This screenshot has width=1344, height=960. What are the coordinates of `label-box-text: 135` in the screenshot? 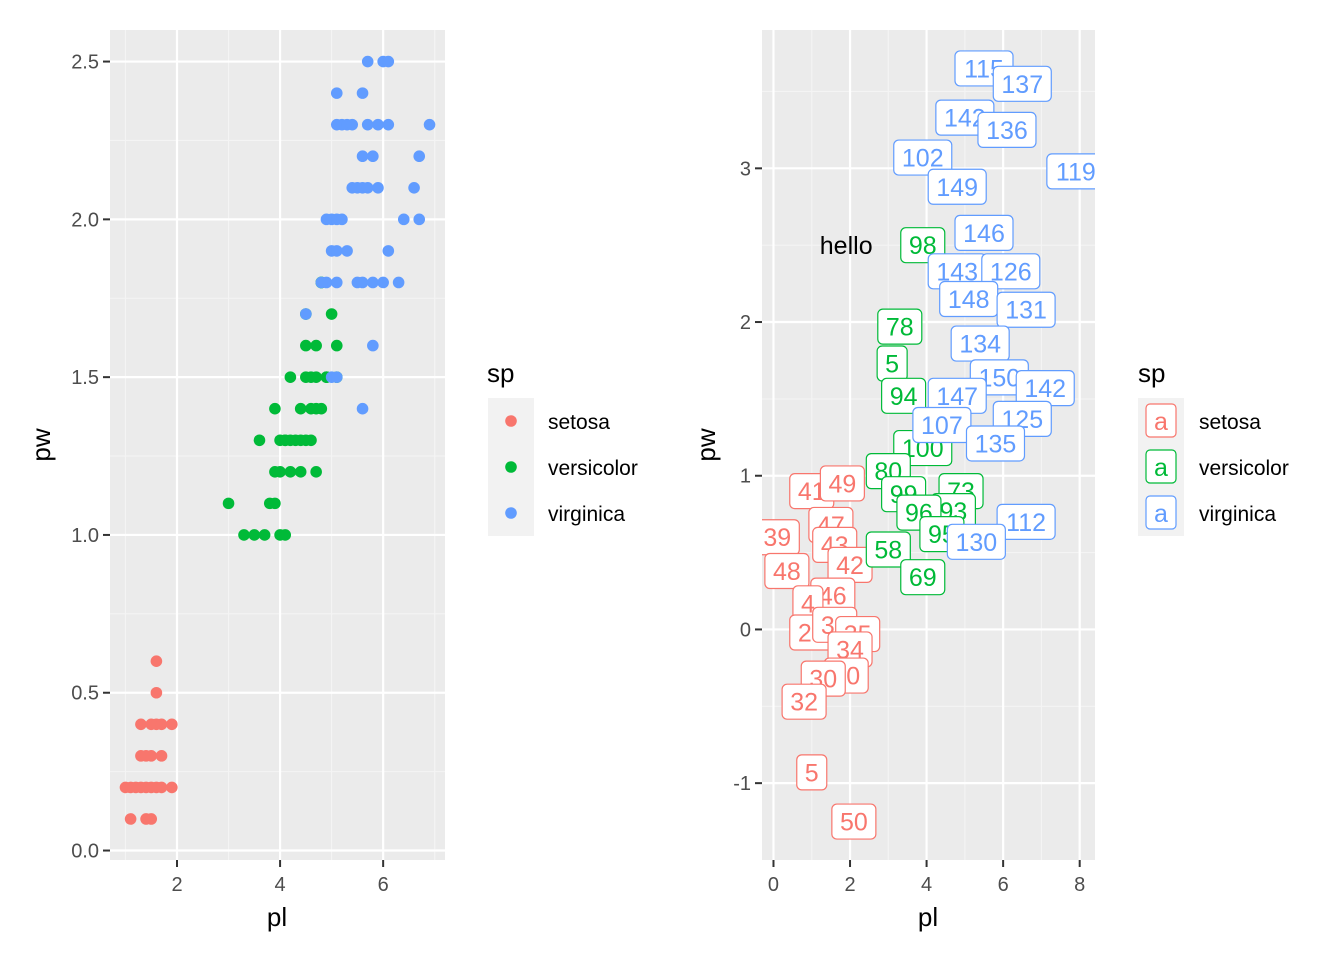 It's located at (996, 444).